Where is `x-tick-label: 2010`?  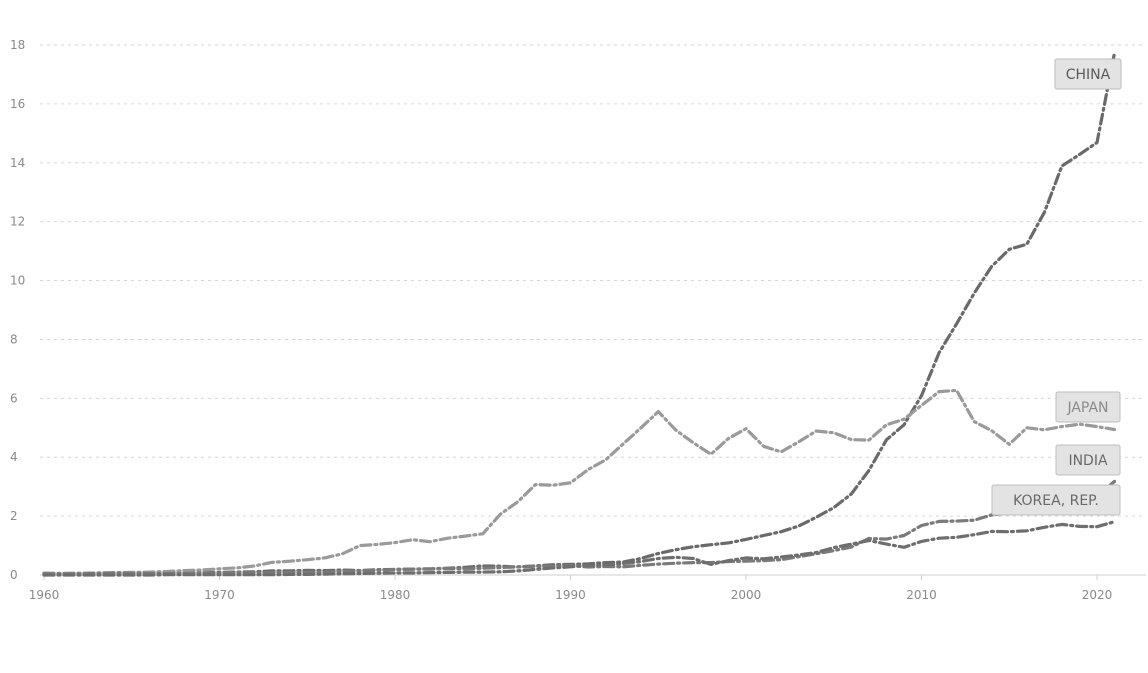
x-tick-label: 2010 is located at coordinates (921, 595).